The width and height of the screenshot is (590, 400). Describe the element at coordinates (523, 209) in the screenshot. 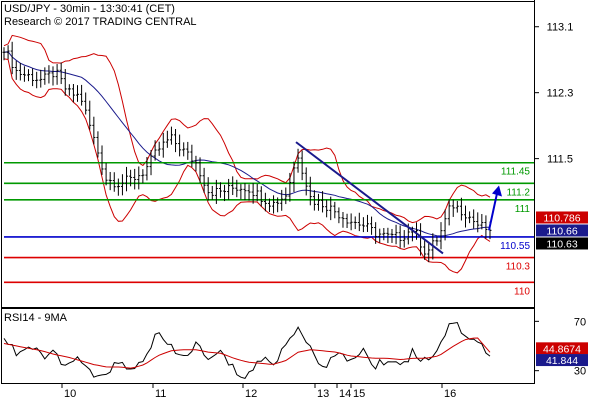

I see `level-label-2: 111` at that location.